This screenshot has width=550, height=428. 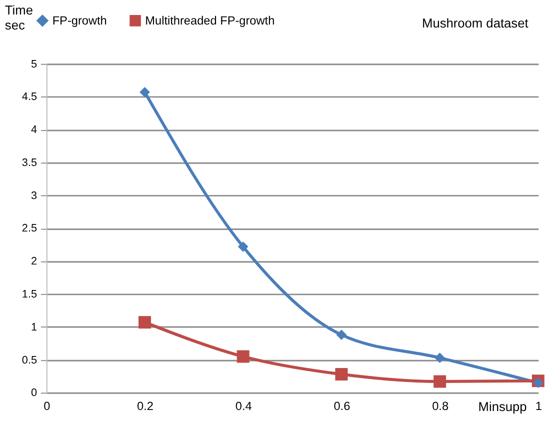 What do you see at coordinates (30, 97) in the screenshot?
I see `y-tick-label: 4.5` at bounding box center [30, 97].